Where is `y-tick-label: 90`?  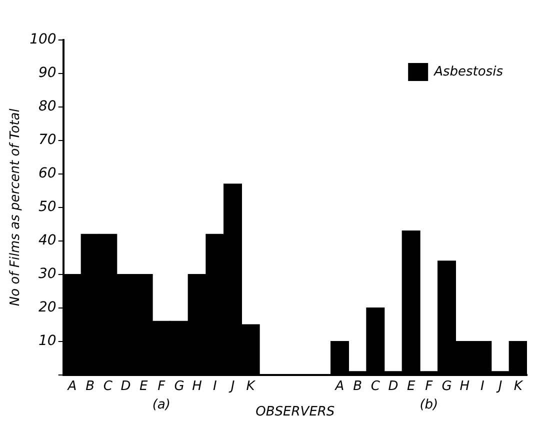
y-tick-label: 90 is located at coordinates (47, 73).